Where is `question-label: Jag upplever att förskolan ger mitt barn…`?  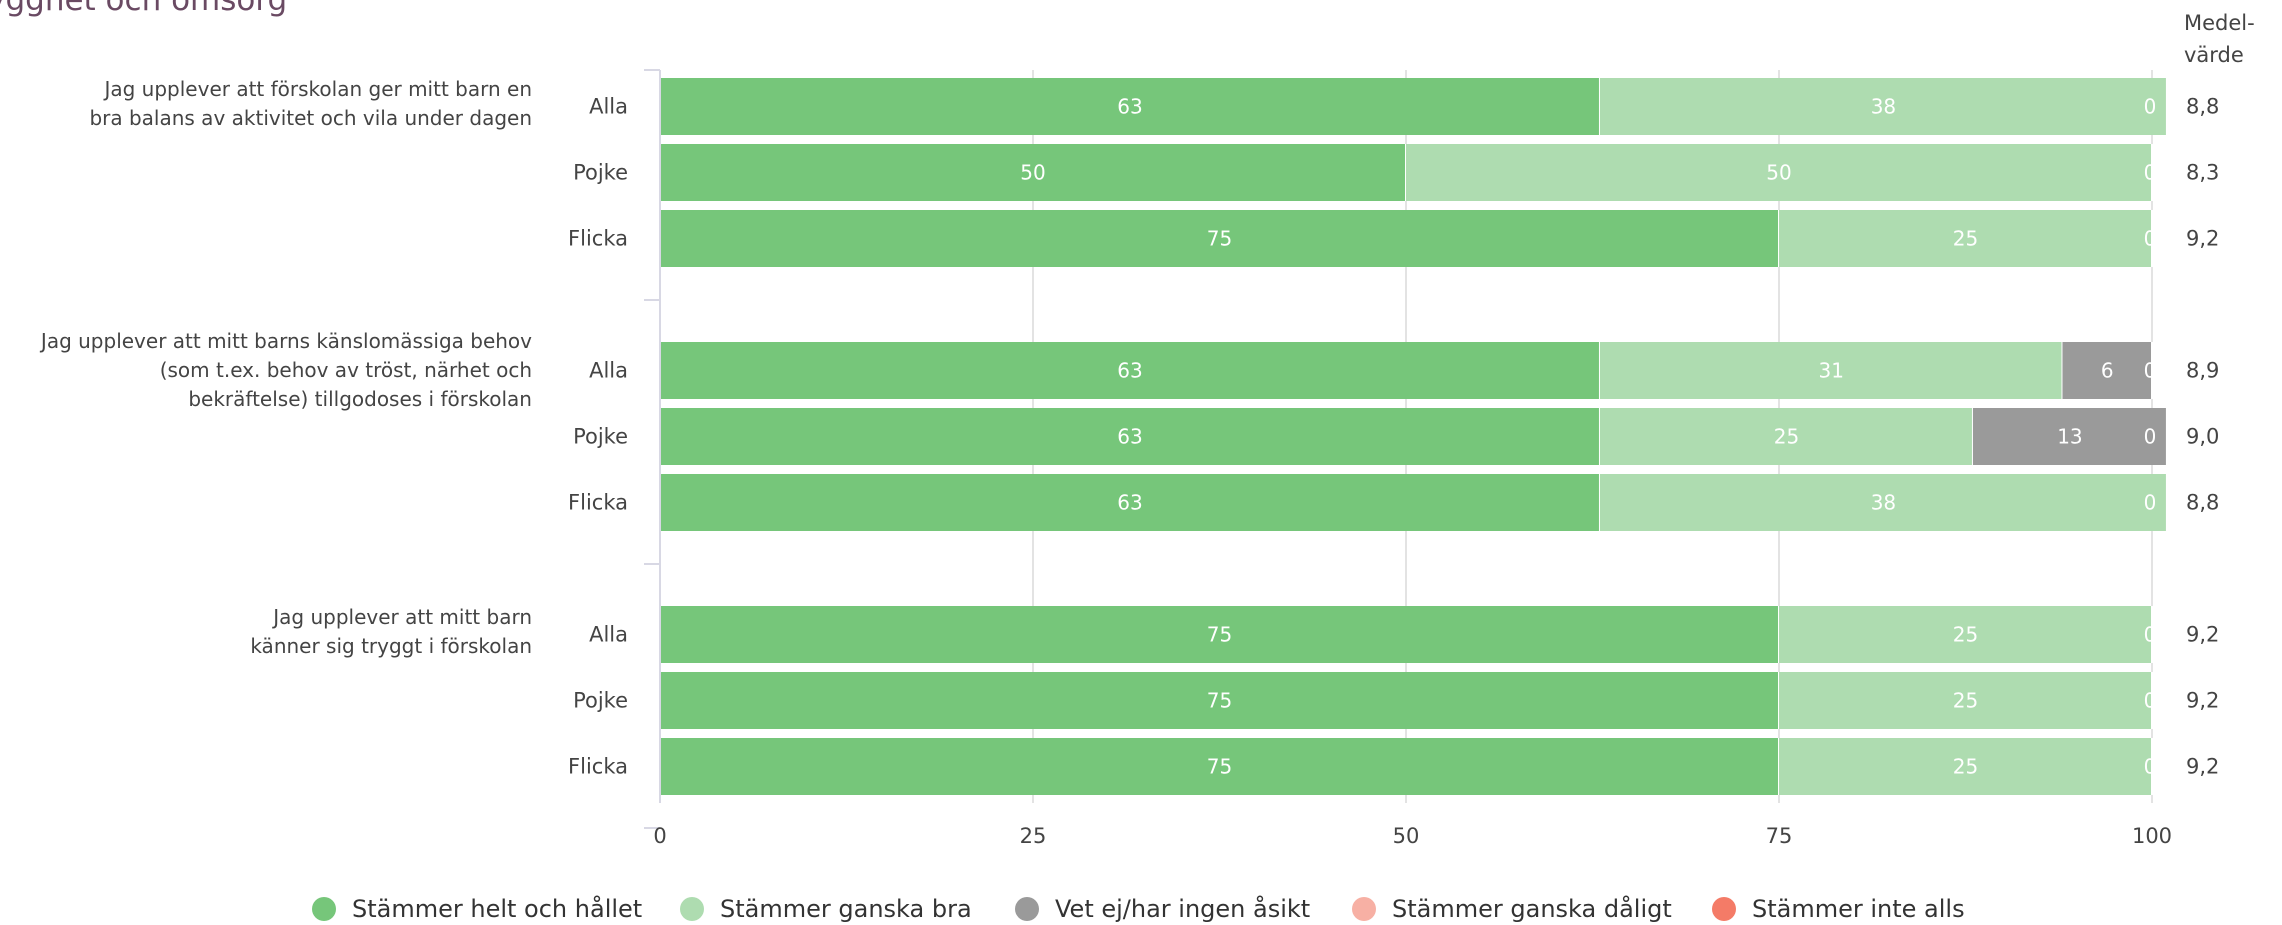 question-label: Jag upplever att förskolan ger mitt barn… is located at coordinates (317, 89).